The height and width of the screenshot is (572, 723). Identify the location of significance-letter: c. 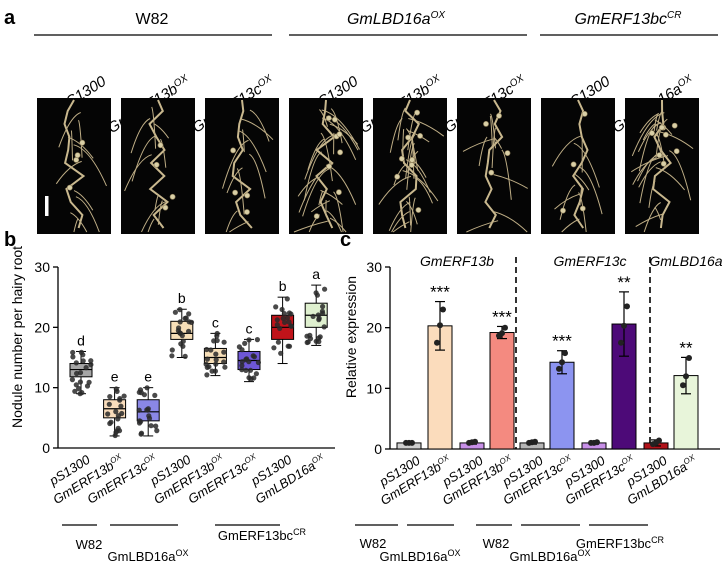
(215, 322).